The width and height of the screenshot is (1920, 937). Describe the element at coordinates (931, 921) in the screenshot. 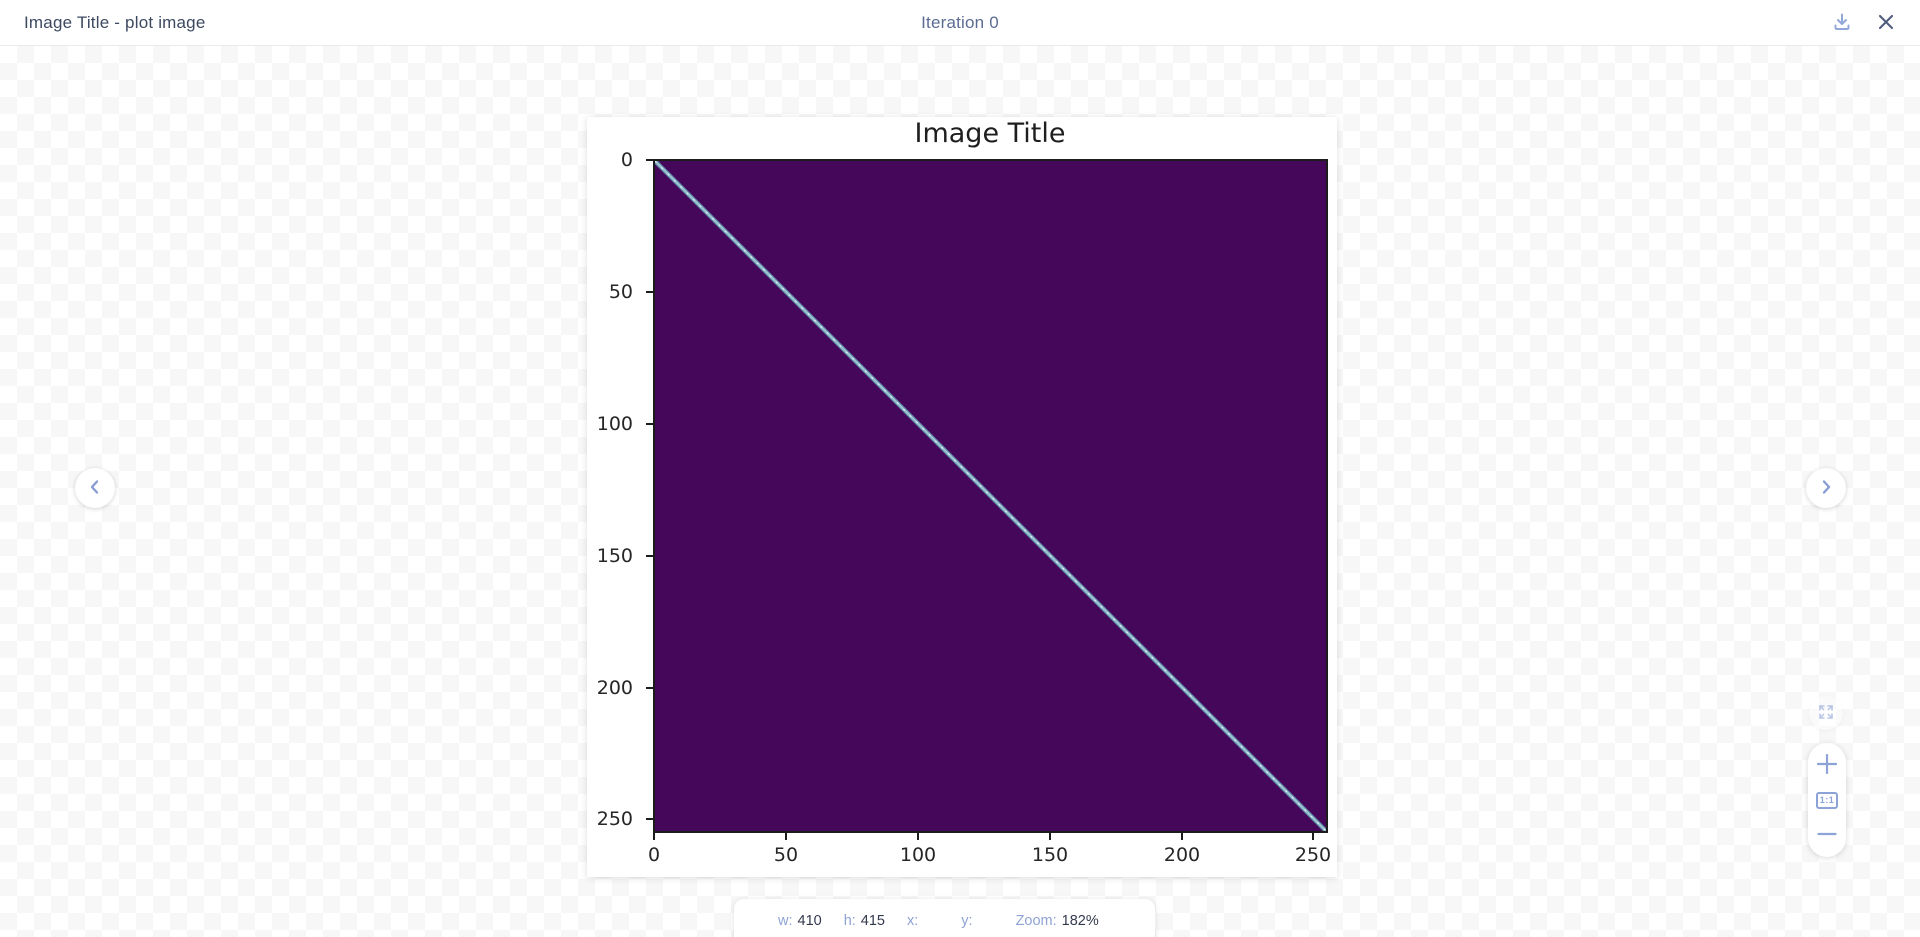

I see `x-coordinate-value` at that location.